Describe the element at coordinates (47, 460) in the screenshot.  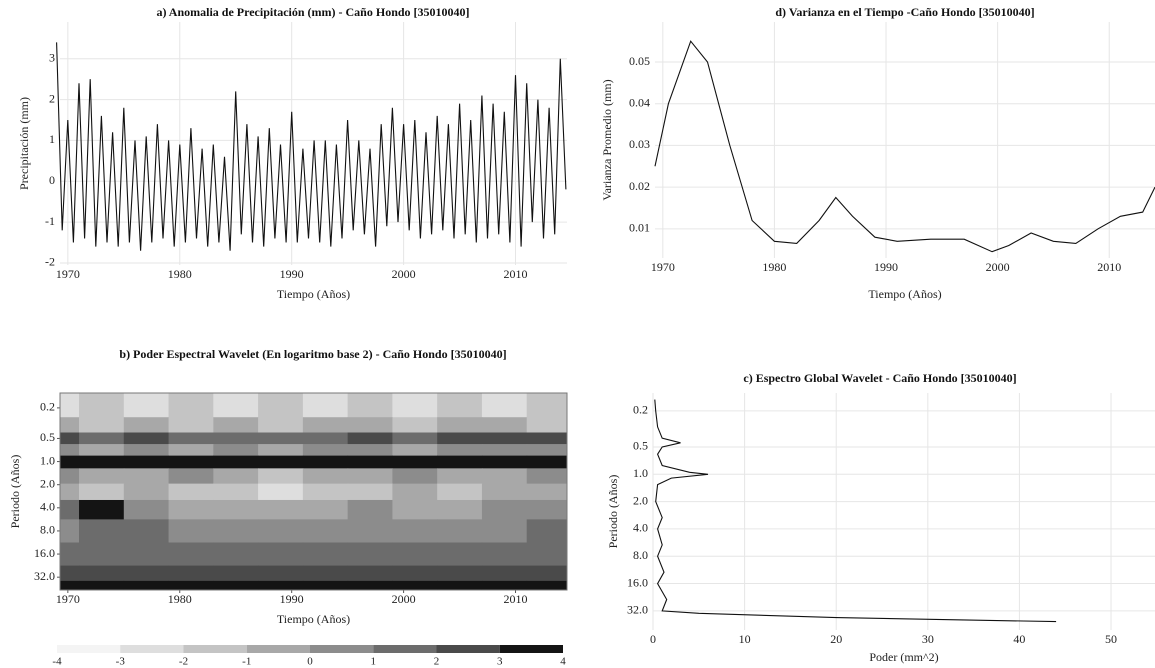
I see `y-tick-label: 1.0` at that location.